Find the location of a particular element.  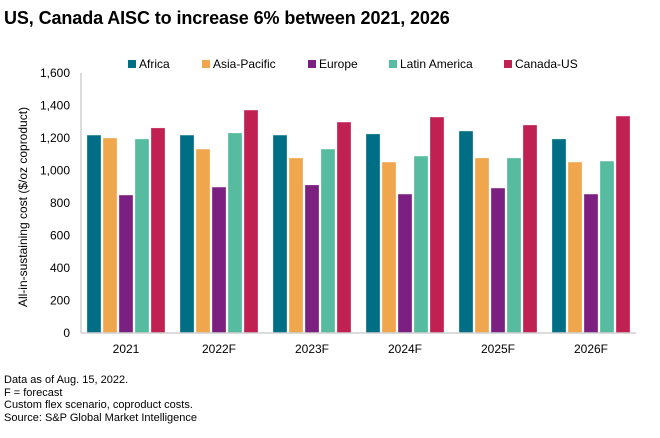

bar-group-2023f is located at coordinates (312, 227).